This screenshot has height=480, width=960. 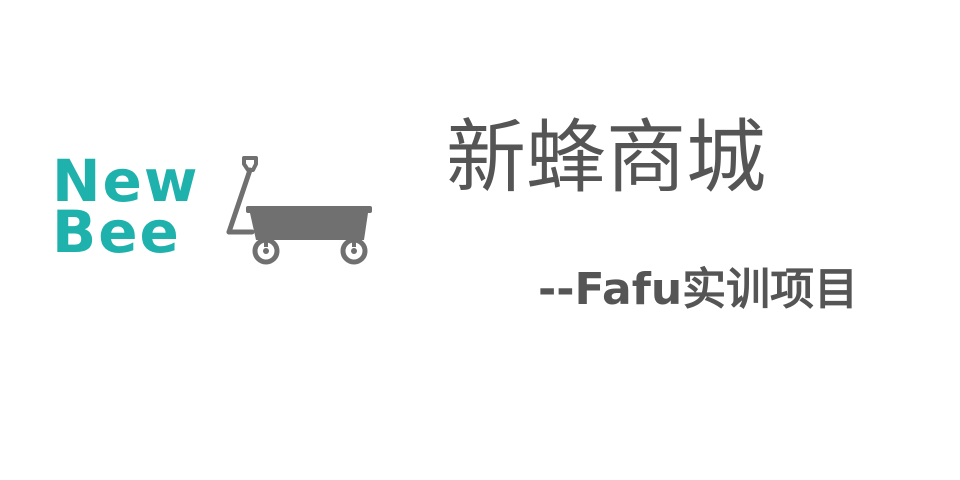 I want to click on logo-text-new: New, so click(x=126, y=181).